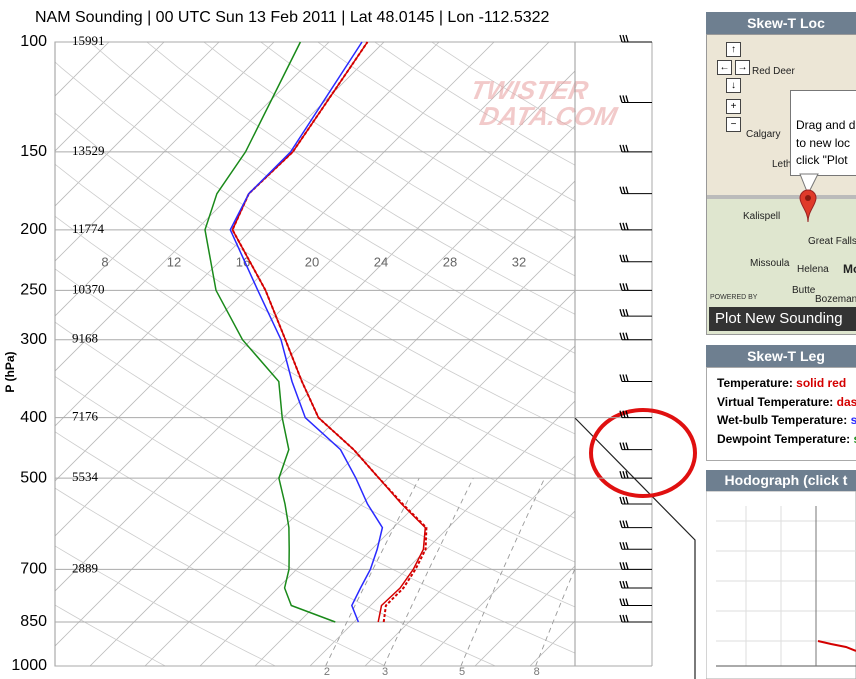 This screenshot has width=856, height=679. I want to click on legend-name: Wet-bulb Temperature, so click(780, 420).